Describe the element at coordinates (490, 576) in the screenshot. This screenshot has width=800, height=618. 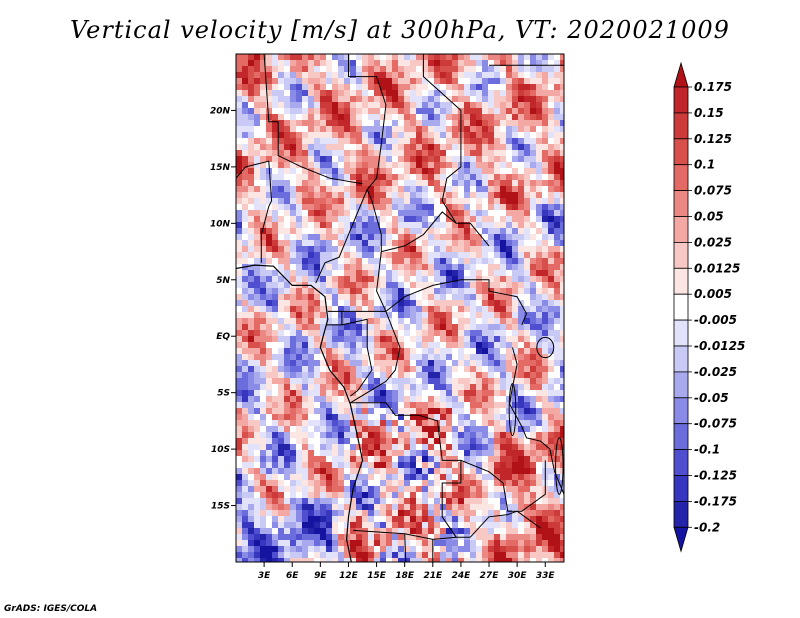
I see `lon-tick-label: 27E` at that location.